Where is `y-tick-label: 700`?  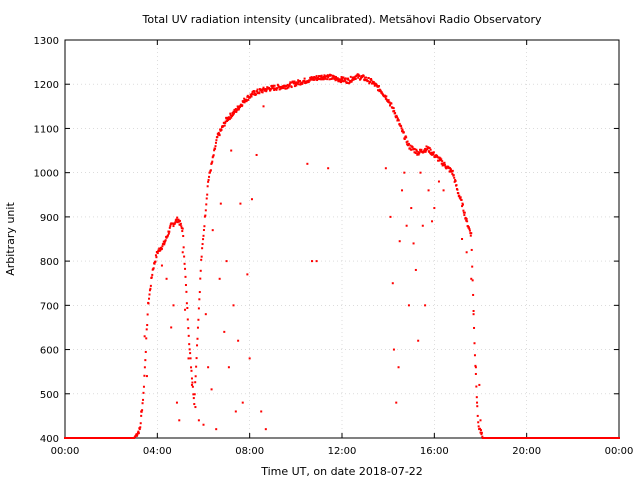 y-tick-label: 700 is located at coordinates (49, 306).